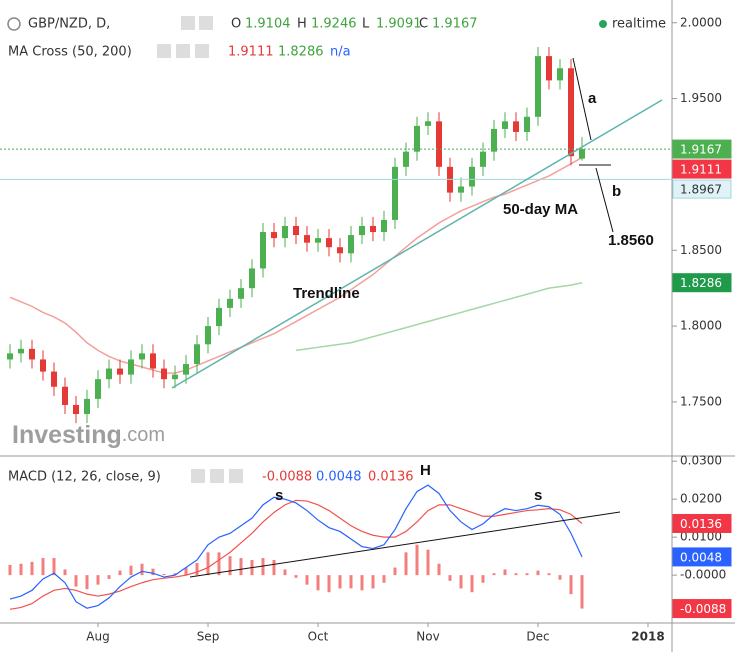 The image size is (735, 652). What do you see at coordinates (340, 52) in the screenshot?
I see `indicator-status: n/a` at bounding box center [340, 52].